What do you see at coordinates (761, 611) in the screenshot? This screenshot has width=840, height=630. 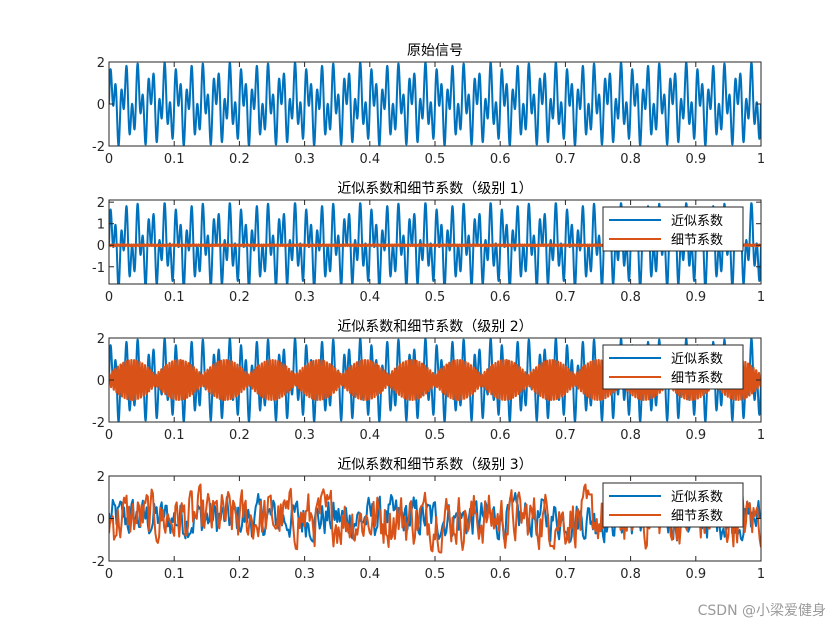 I see `watermark: CSDN @小梁爱健身` at bounding box center [761, 611].